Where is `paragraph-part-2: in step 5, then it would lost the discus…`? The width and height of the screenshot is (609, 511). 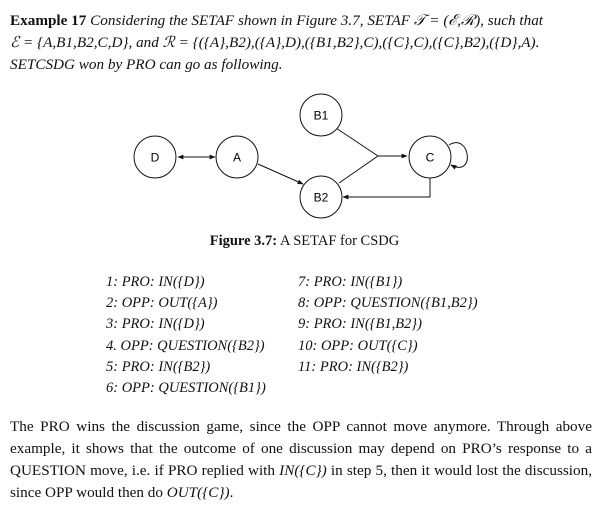
paragraph-part-2: in step 5, then it would lost the discus… is located at coordinates (301, 481).